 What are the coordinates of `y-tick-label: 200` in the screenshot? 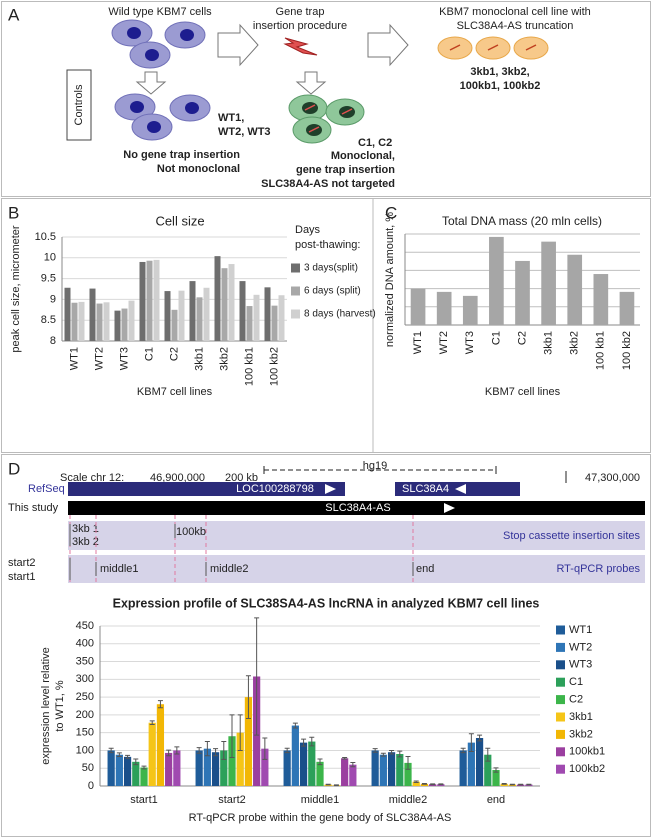 It's located at (85, 715).